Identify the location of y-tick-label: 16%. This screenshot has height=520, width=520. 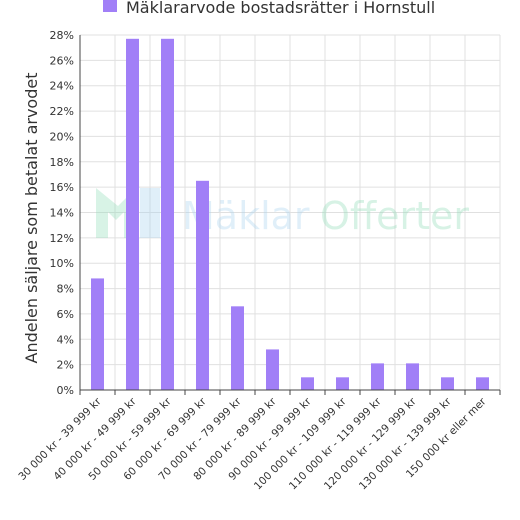
(62, 187).